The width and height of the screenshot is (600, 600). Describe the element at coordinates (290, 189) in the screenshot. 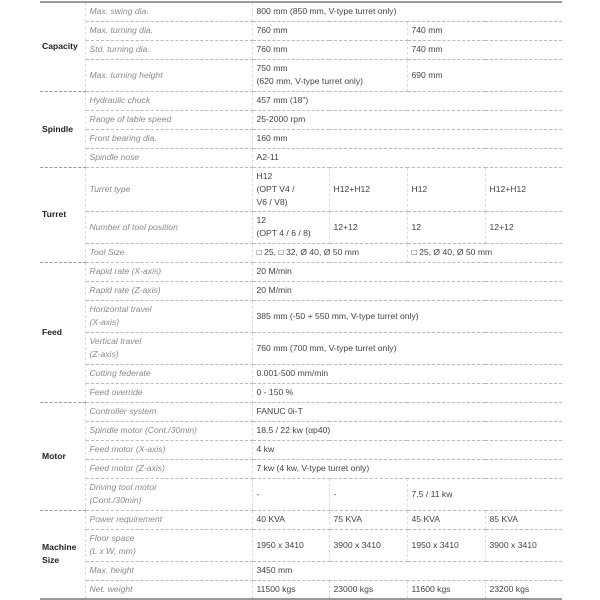

I see `spec-value: H12 (OPT V4 /V6 / V8)` at that location.